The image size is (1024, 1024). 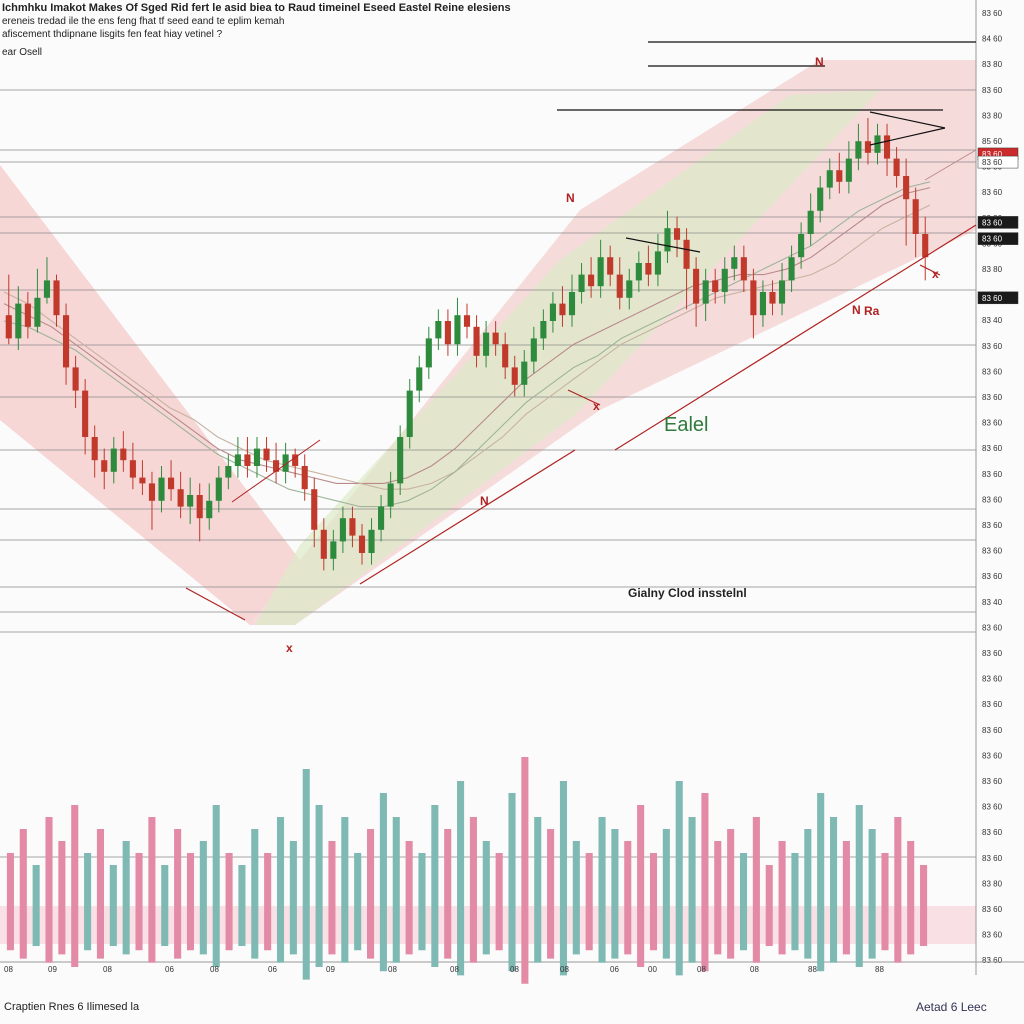 I want to click on x-tick-label: 09, so click(x=330, y=969).